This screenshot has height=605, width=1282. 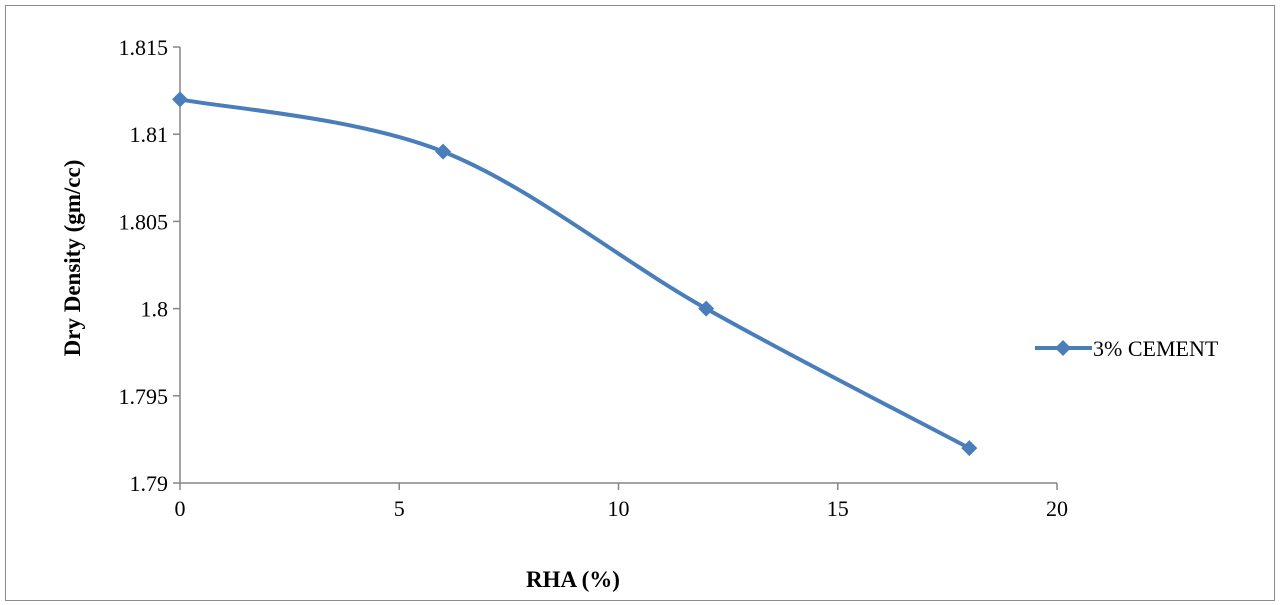 What do you see at coordinates (573, 579) in the screenshot?
I see `x-axis-title: RHA (%)` at bounding box center [573, 579].